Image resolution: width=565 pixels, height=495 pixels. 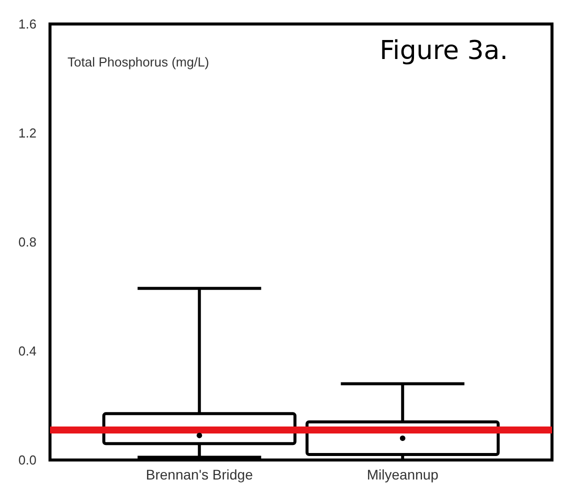 I want to click on y-tick-label: 0.8, so click(x=27, y=242).